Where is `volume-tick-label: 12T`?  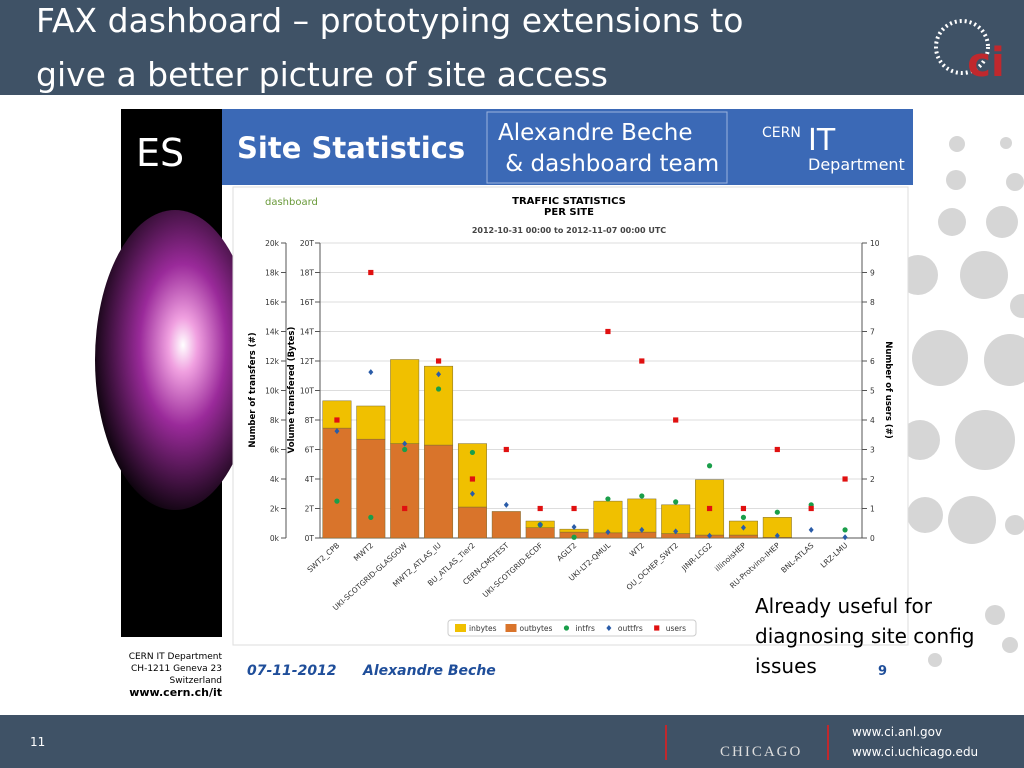
volume-tick-label: 12T is located at coordinates (307, 361).